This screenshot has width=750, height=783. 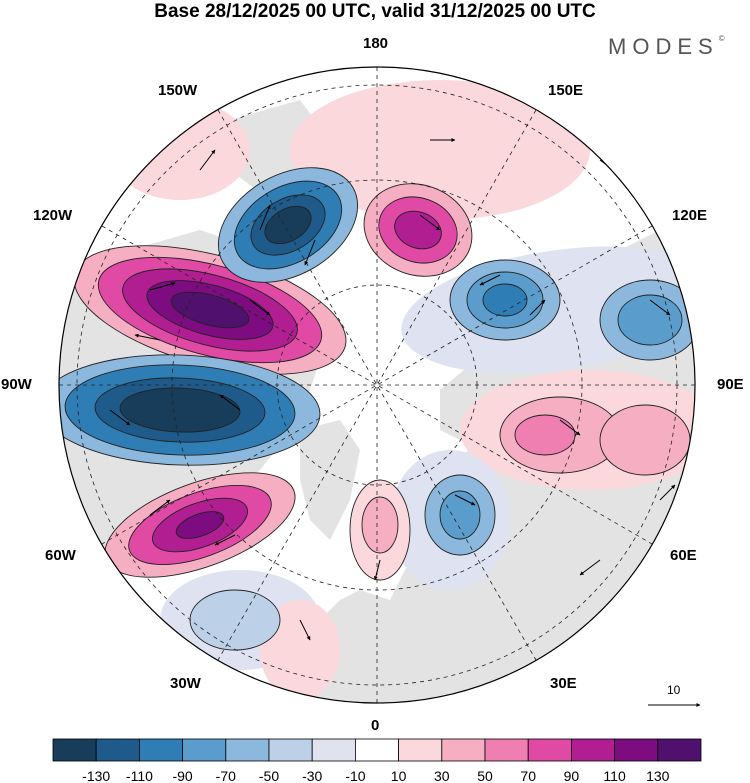 I want to click on modes-logo: MODES©, so click(x=666, y=47).